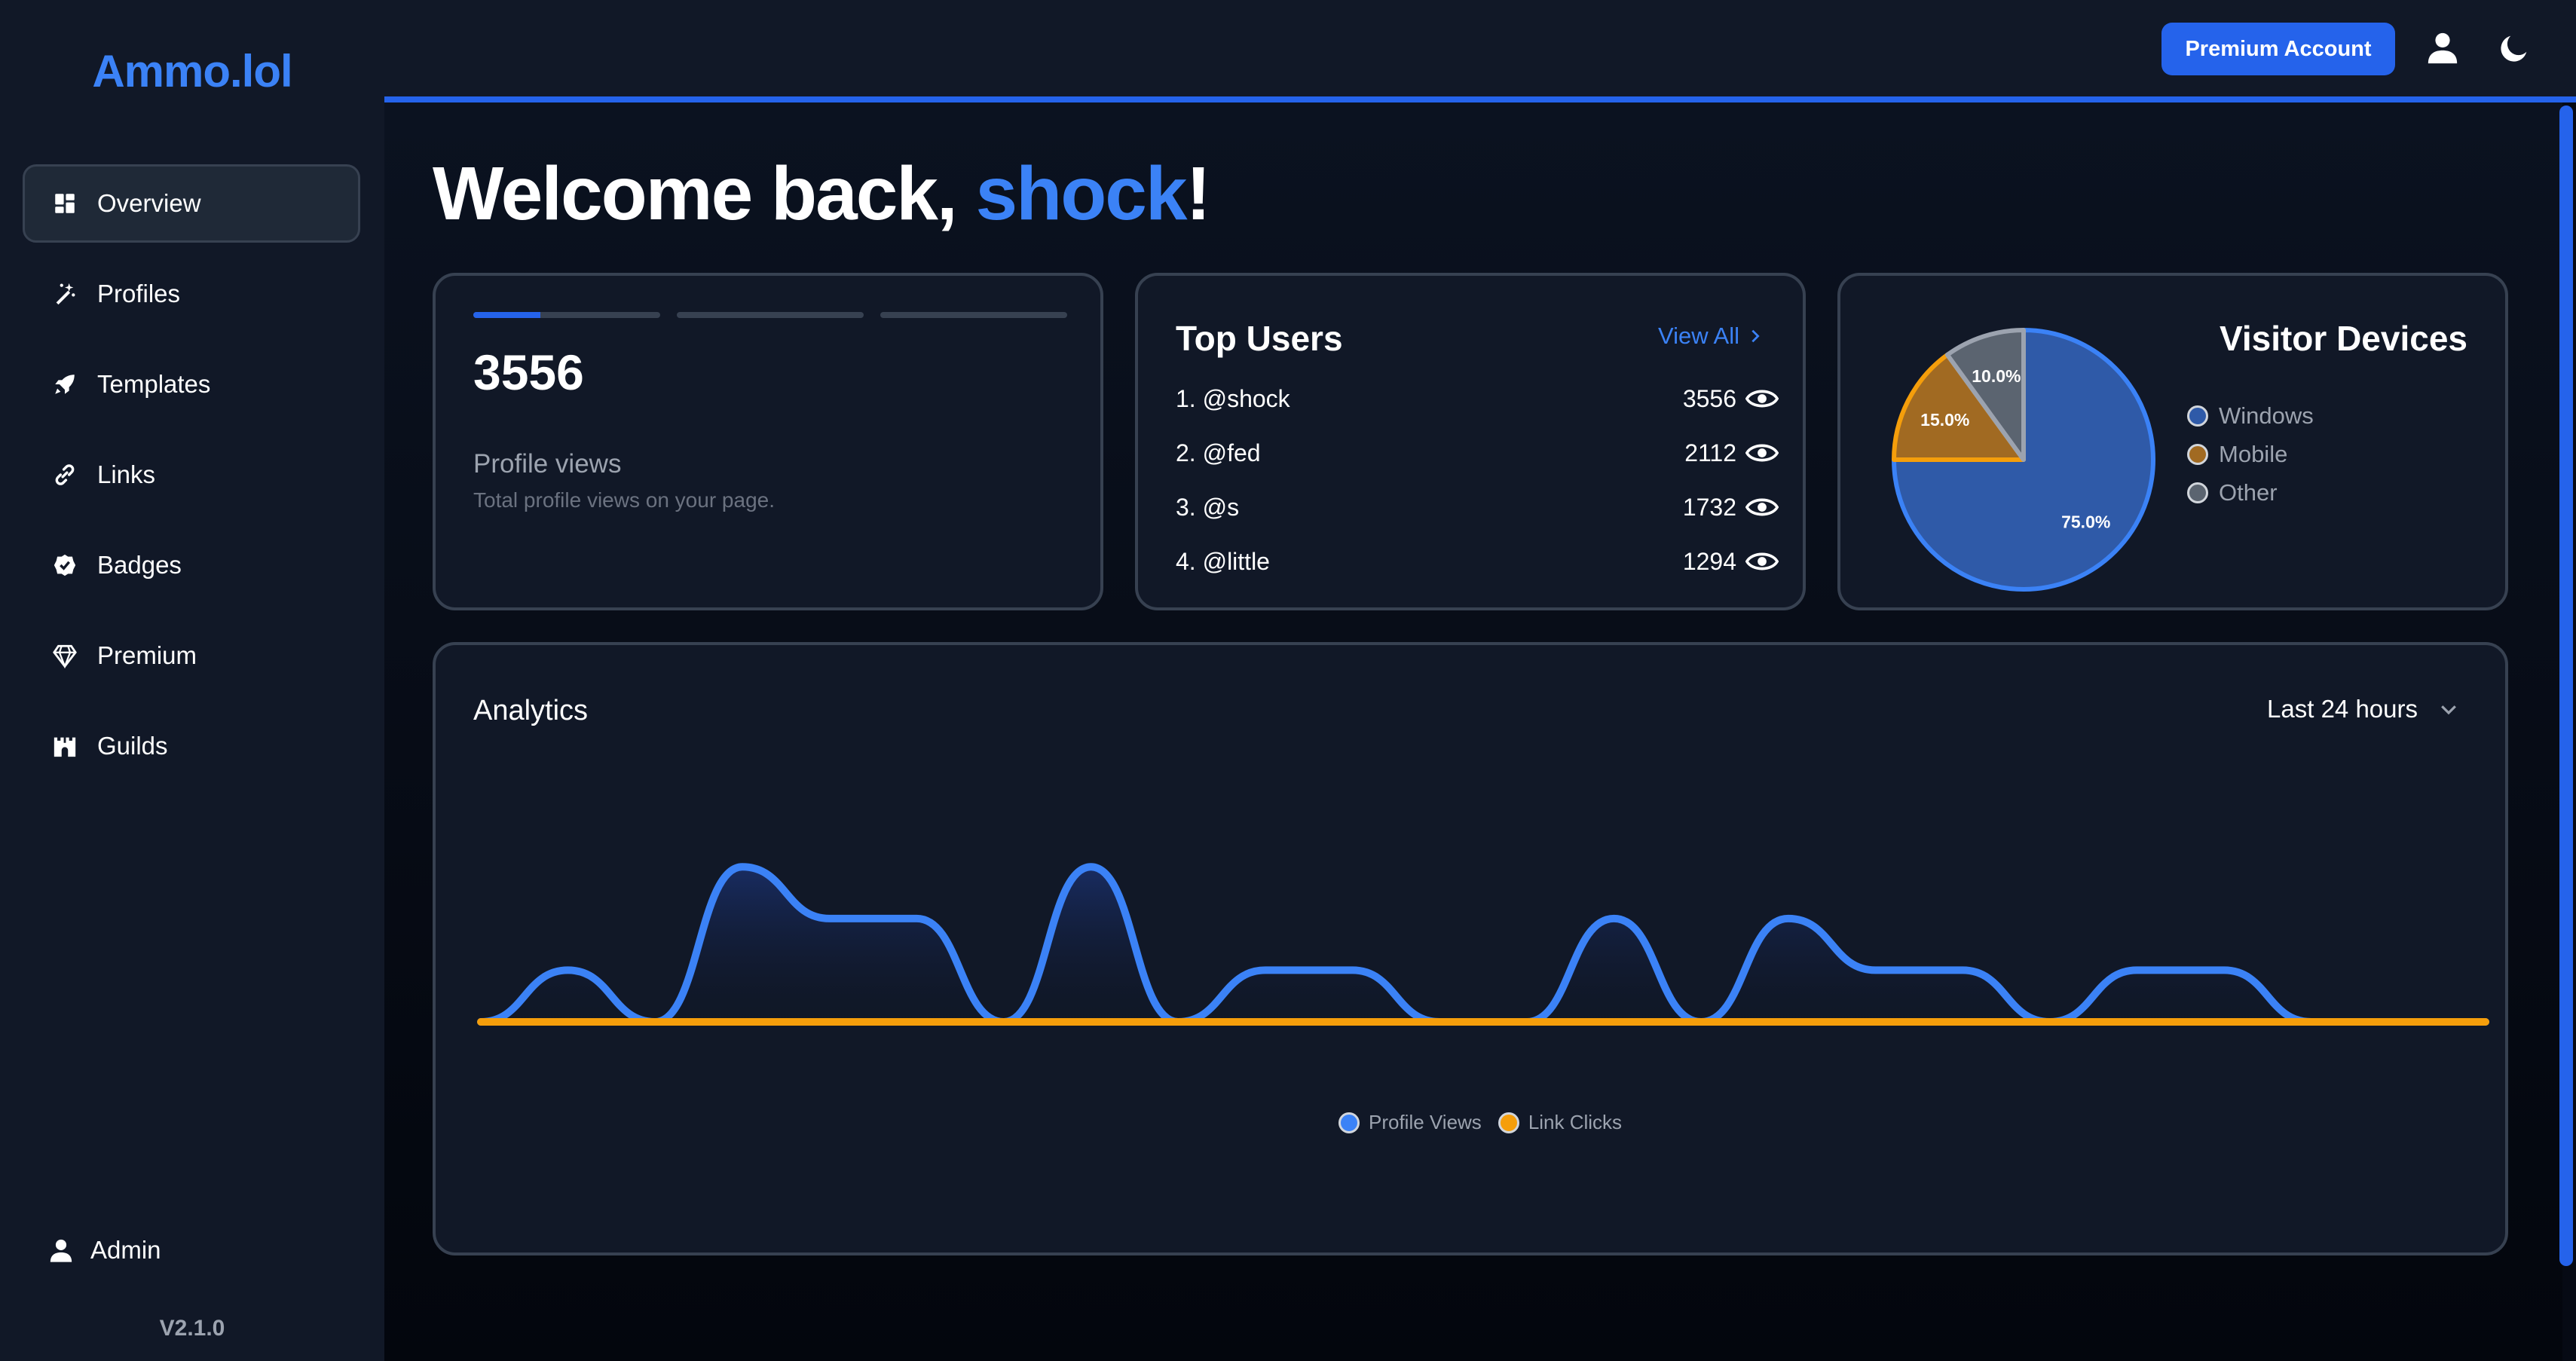 The height and width of the screenshot is (1361, 2576). I want to click on sidebar-item-label: Guilds, so click(132, 746).